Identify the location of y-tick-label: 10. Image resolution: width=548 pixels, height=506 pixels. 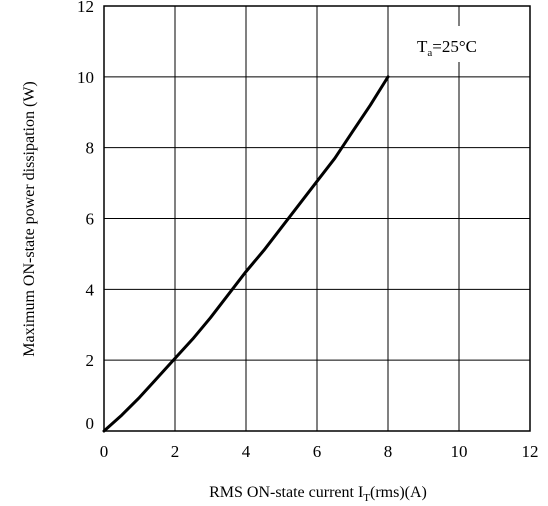
(85, 77).